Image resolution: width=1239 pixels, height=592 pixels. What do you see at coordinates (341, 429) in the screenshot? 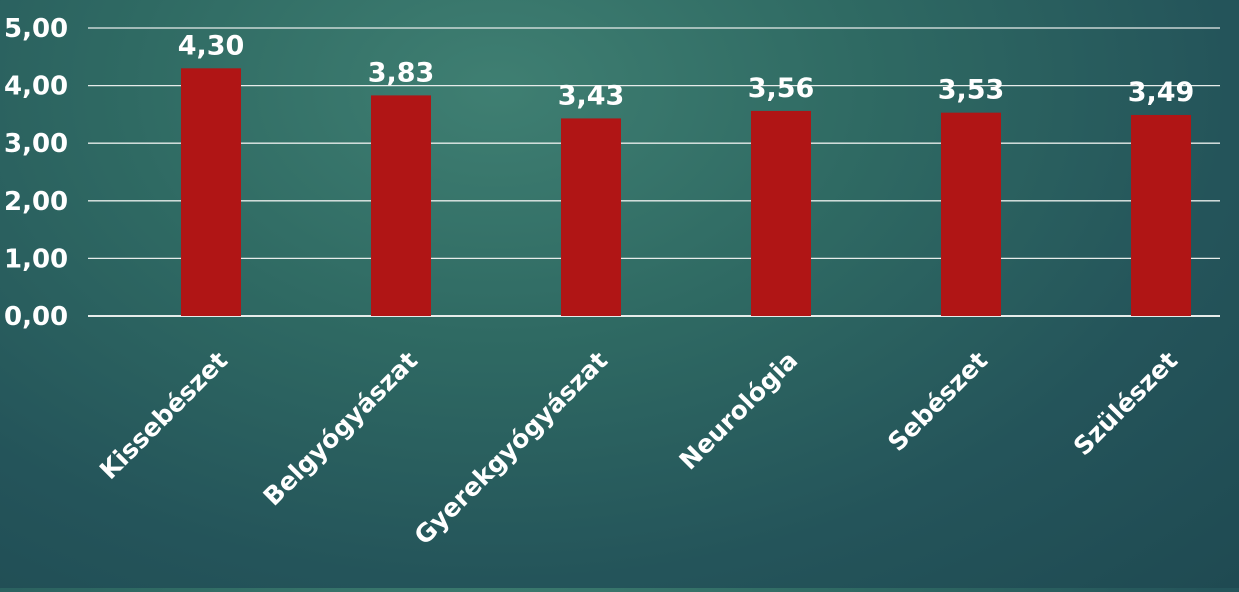
I see `category-label: Belgyógyászat` at bounding box center [341, 429].